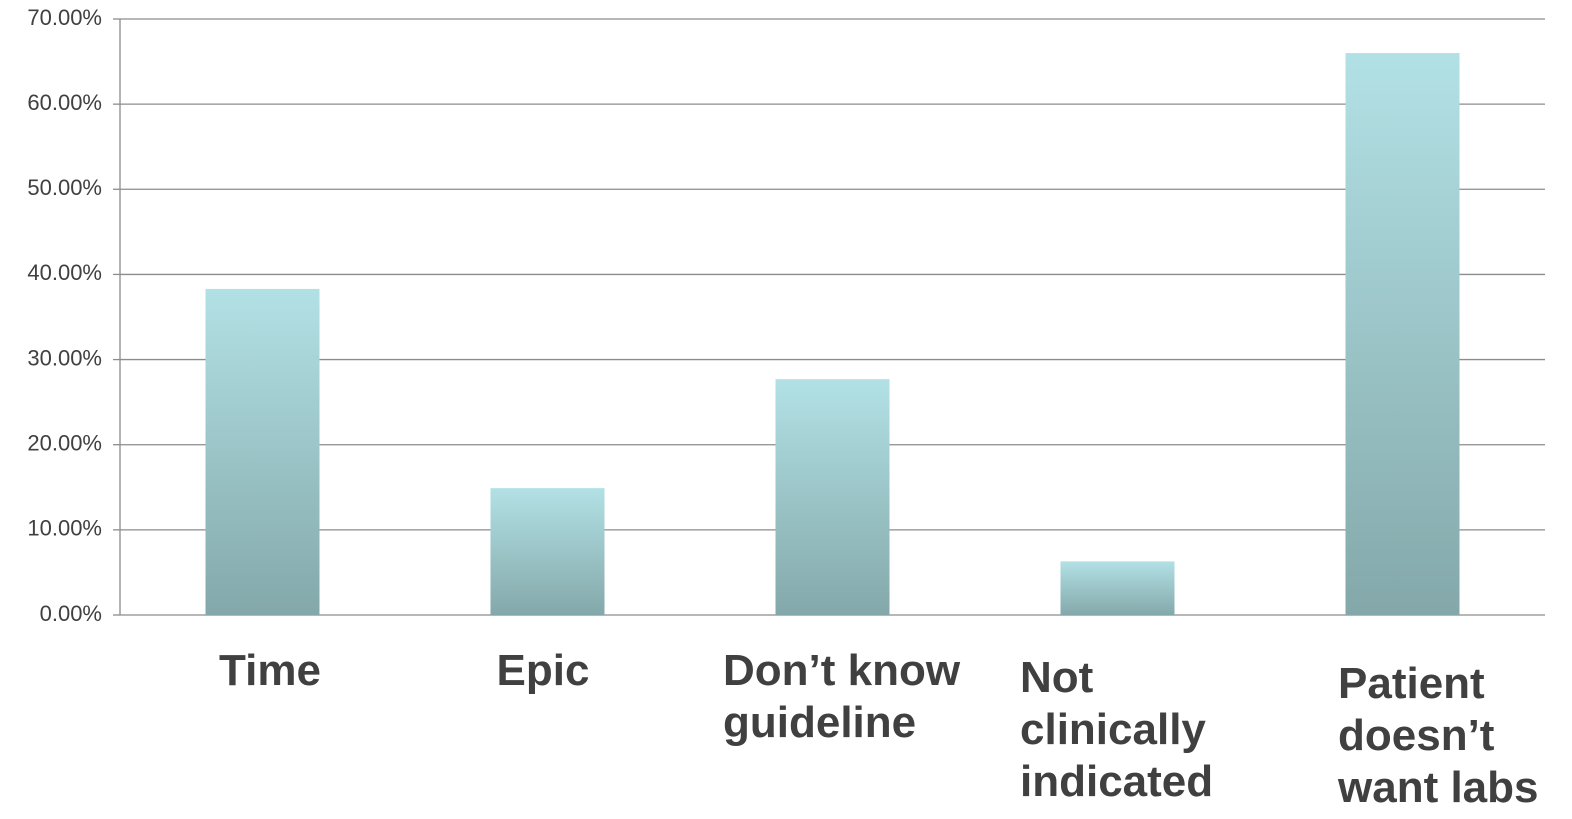 Image resolution: width=1572 pixels, height=819 pixels. Describe the element at coordinates (842, 696) in the screenshot. I see `x-tick-label: Don’t know guideline` at that location.